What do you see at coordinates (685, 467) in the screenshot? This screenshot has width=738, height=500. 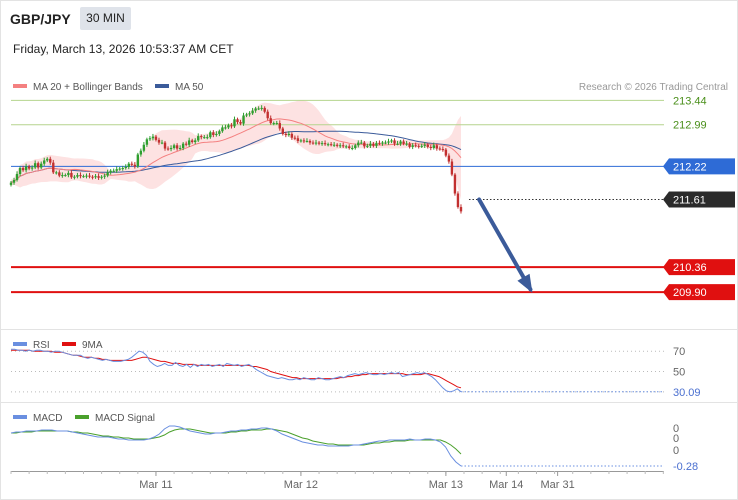 I see `macd-current-value: -0.28` at bounding box center [685, 467].